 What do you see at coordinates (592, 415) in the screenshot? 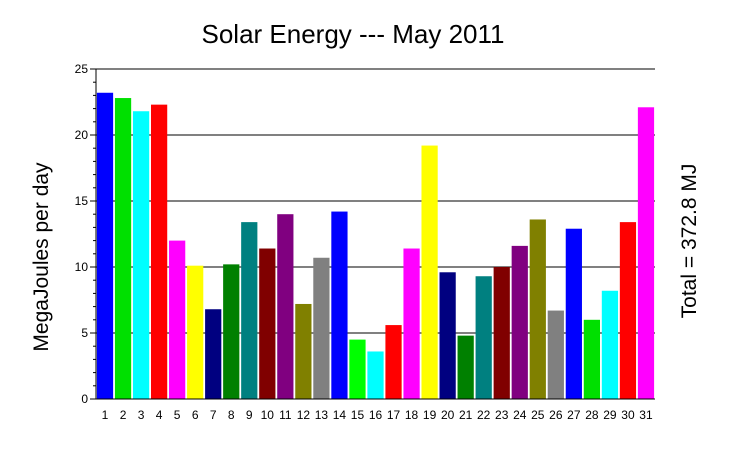
I see `x-tick-label-28: 28` at bounding box center [592, 415].